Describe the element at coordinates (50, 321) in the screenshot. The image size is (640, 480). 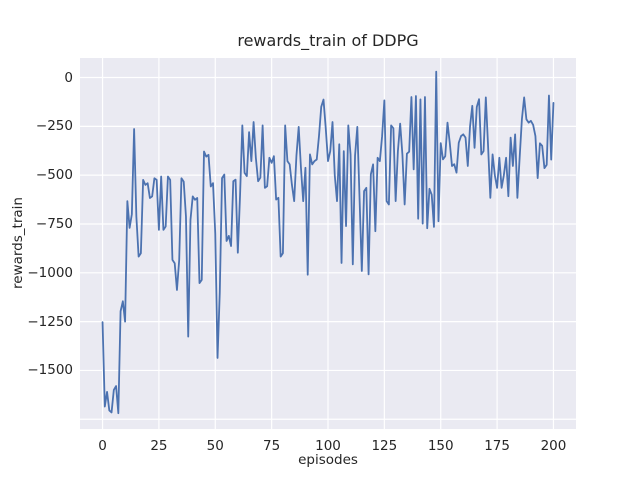
I see `y-tick-label: −1250` at that location.